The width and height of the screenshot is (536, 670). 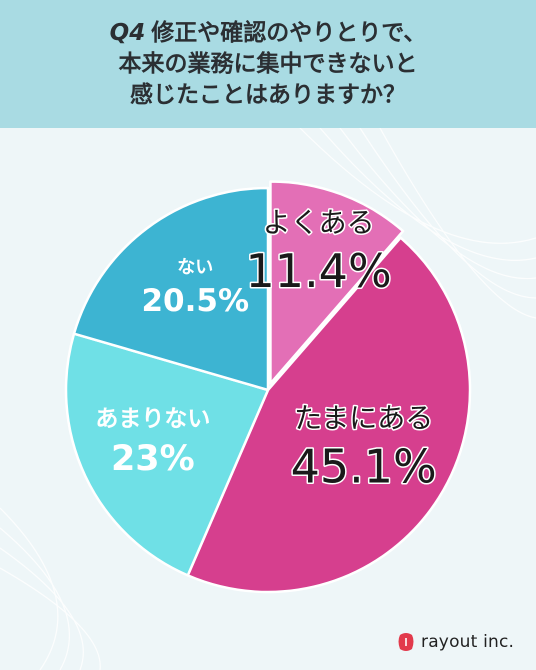 What do you see at coordinates (364, 466) in the screenshot?
I see `slice-value-label: 45.1%` at bounding box center [364, 466].